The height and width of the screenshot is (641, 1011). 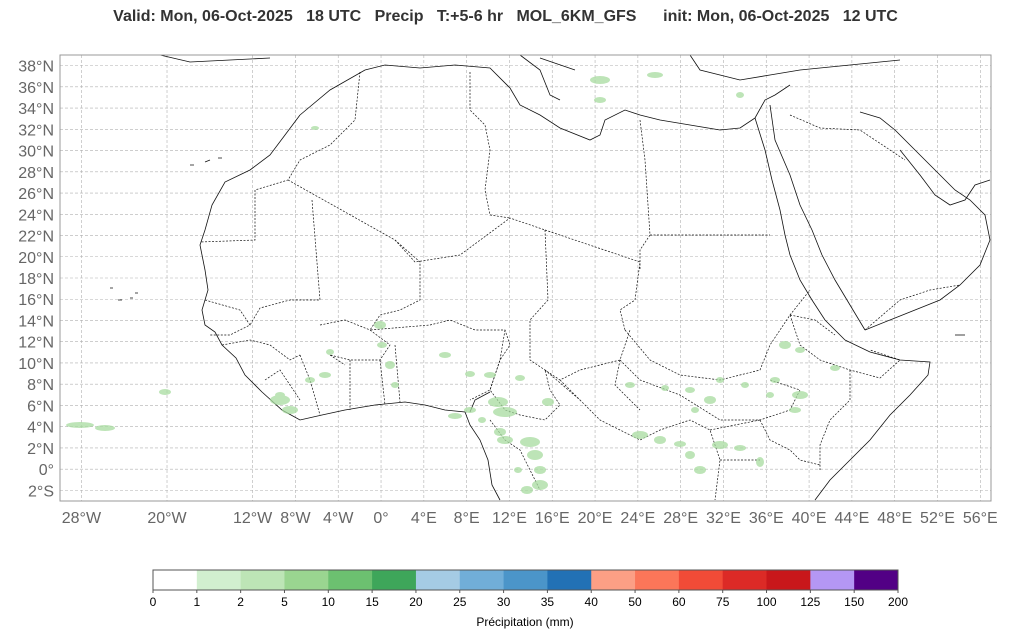 I want to click on border-eritrea, so click(x=812, y=325).